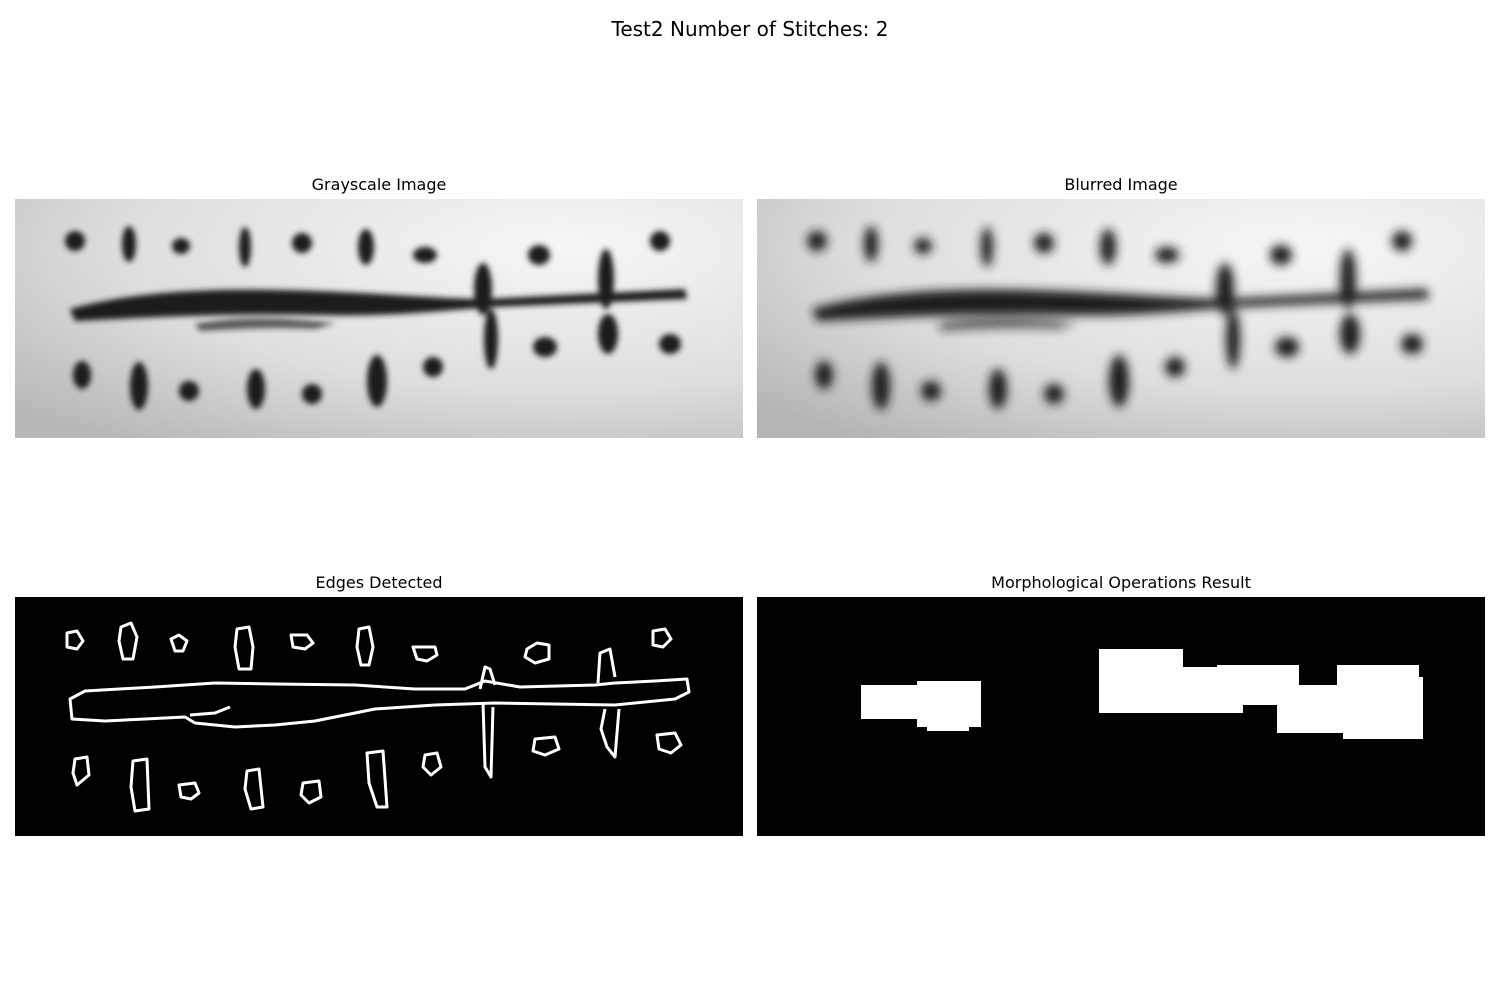  Describe the element at coordinates (379, 716) in the screenshot. I see `edges-image` at that location.